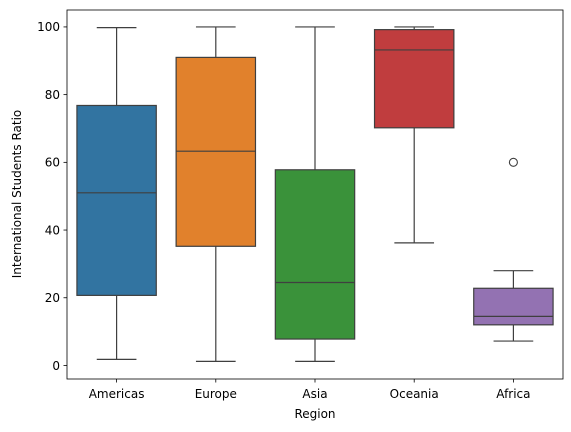  What do you see at coordinates (414, 394) in the screenshot?
I see `x-tick-label: Oceania` at bounding box center [414, 394].